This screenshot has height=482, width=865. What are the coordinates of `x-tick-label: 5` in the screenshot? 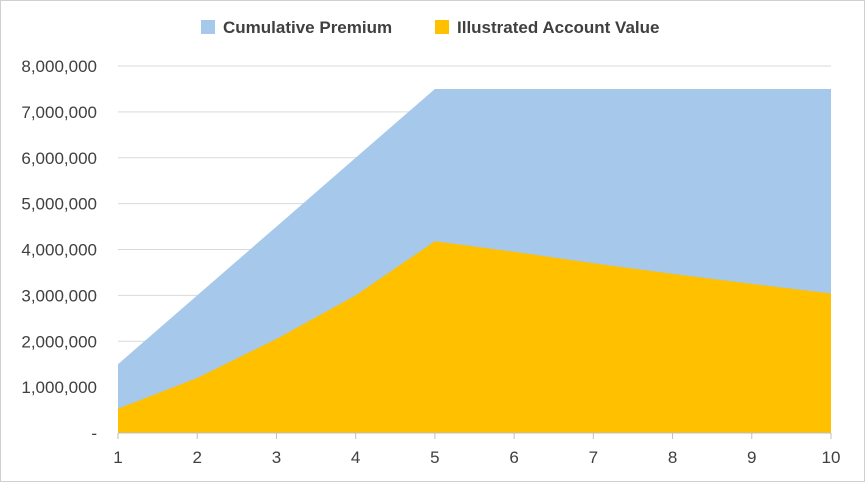 It's located at (434, 457).